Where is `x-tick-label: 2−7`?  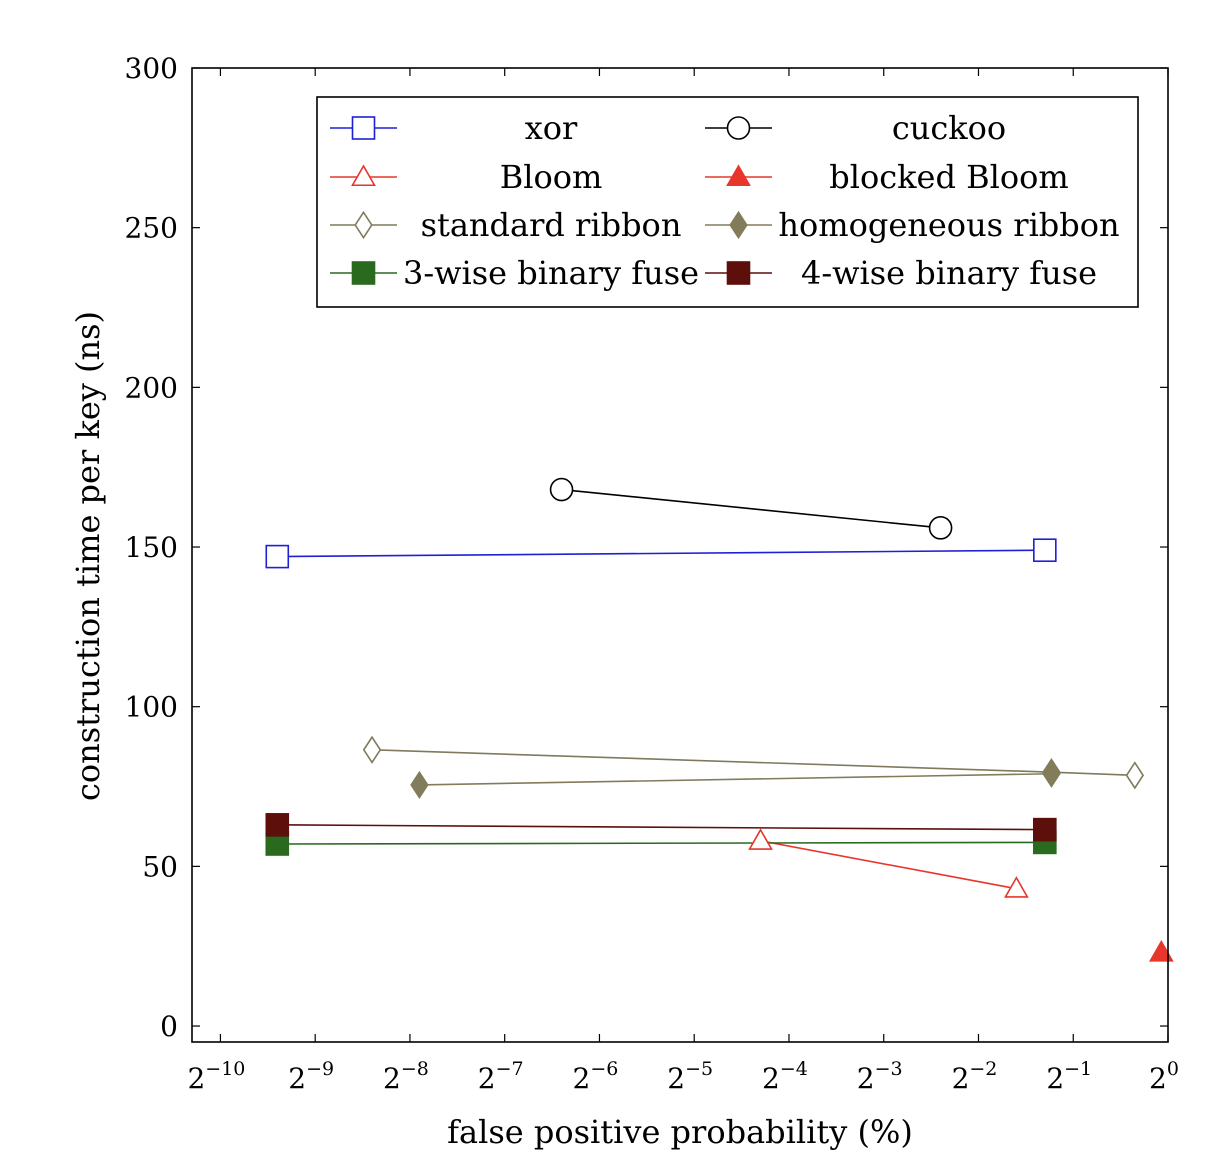 x-tick-label: 2−7 is located at coordinates (501, 1076).